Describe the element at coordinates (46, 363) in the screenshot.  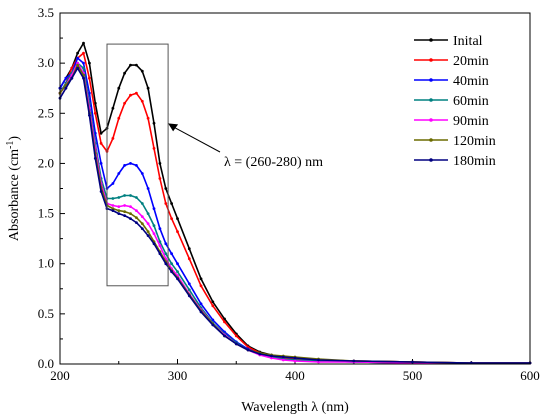
I see `y-tick-label: 0.0` at that location.